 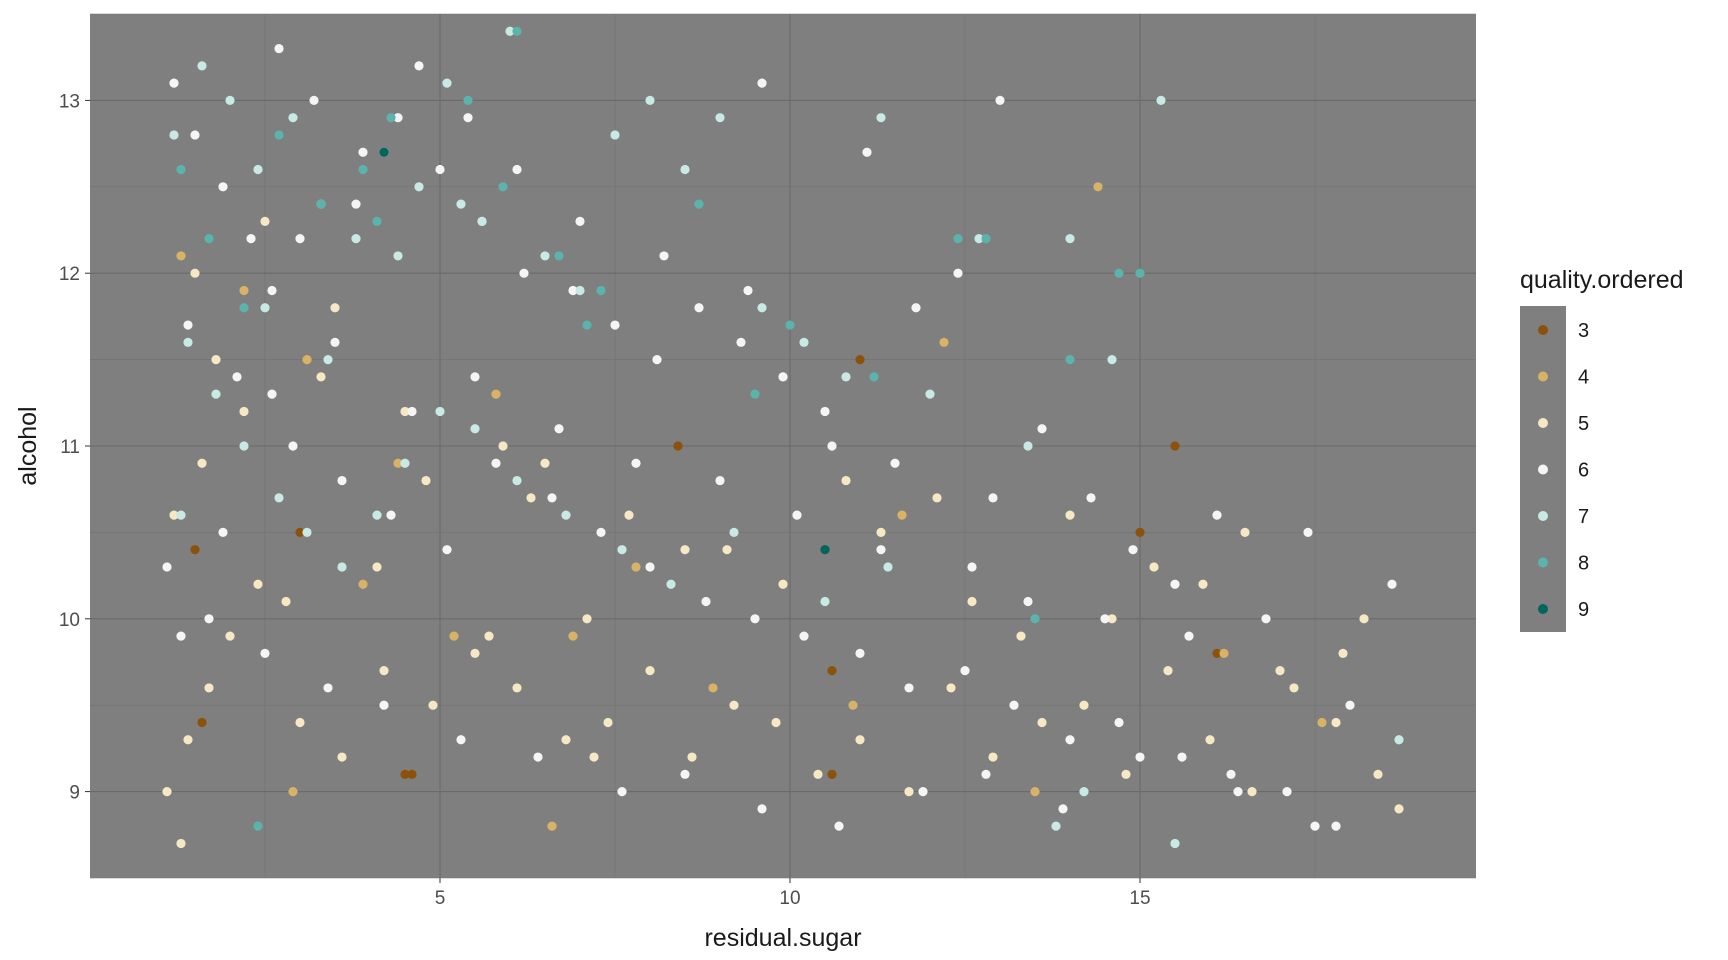 I want to click on legend: 3 4 5 6 7 8 9, so click(x=1563, y=470).